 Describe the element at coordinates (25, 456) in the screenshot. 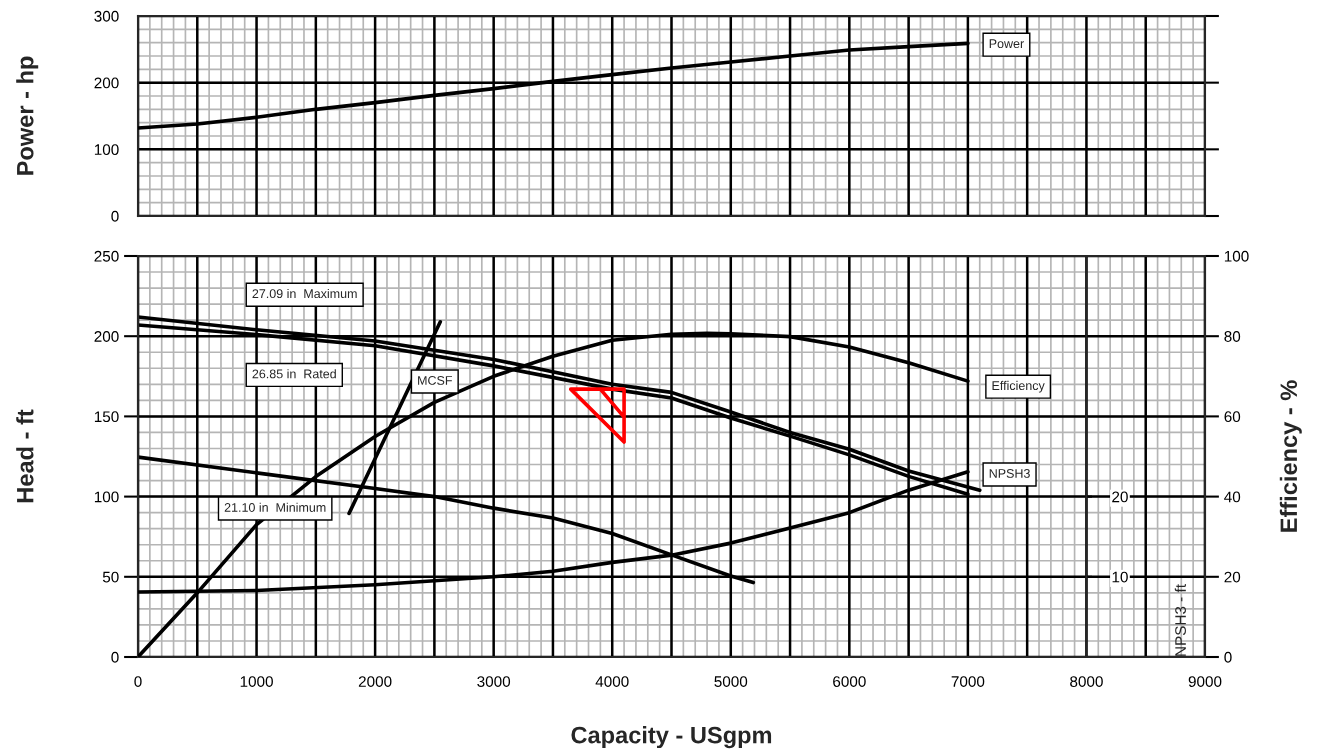

I see `y-axis-title: Head - ft` at that location.